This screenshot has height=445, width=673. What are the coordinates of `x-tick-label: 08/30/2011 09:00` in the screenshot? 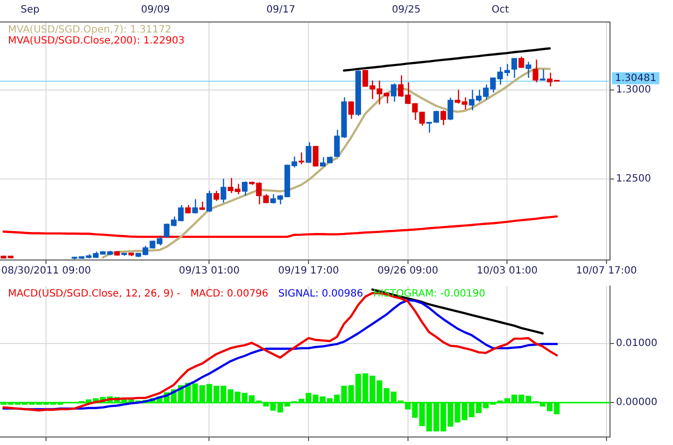 It's located at (46, 271).